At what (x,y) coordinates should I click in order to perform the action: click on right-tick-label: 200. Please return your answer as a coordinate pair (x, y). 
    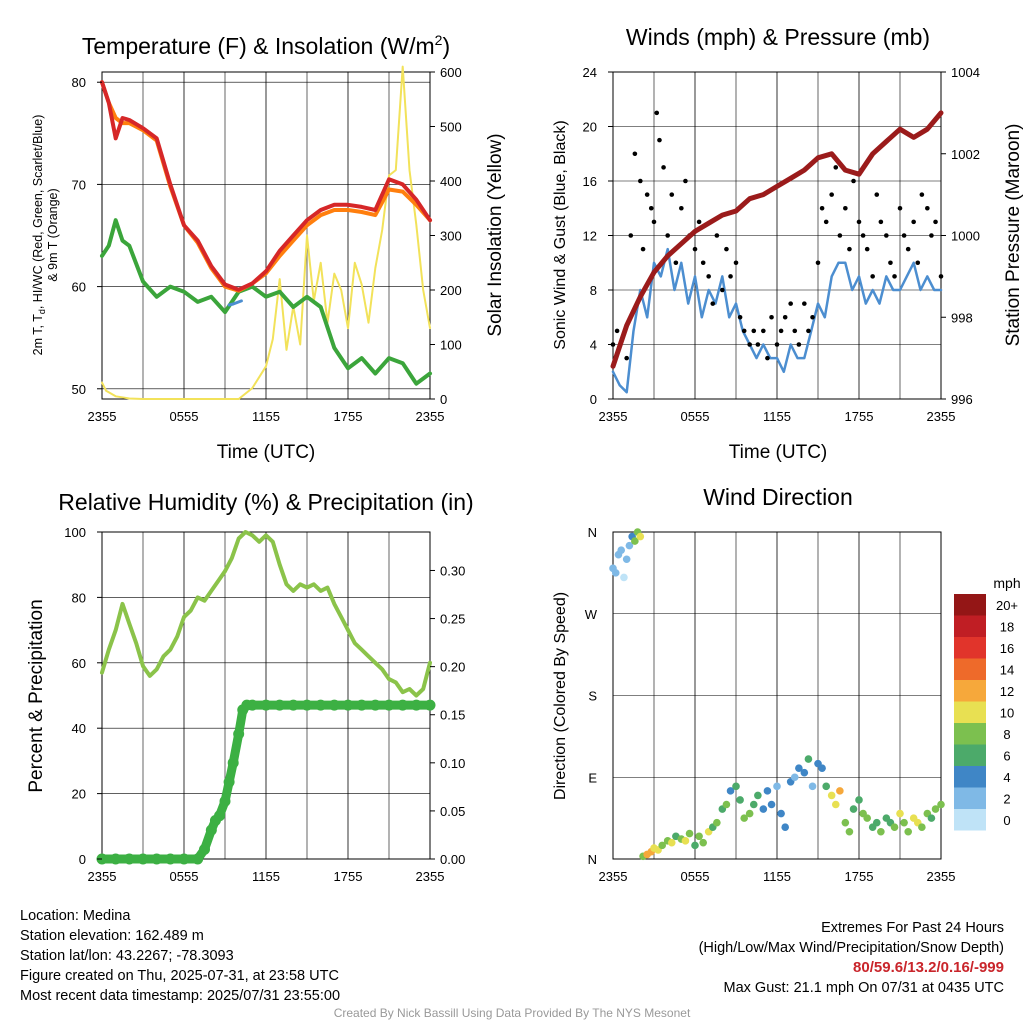
    Looking at the image, I should click on (451, 290).